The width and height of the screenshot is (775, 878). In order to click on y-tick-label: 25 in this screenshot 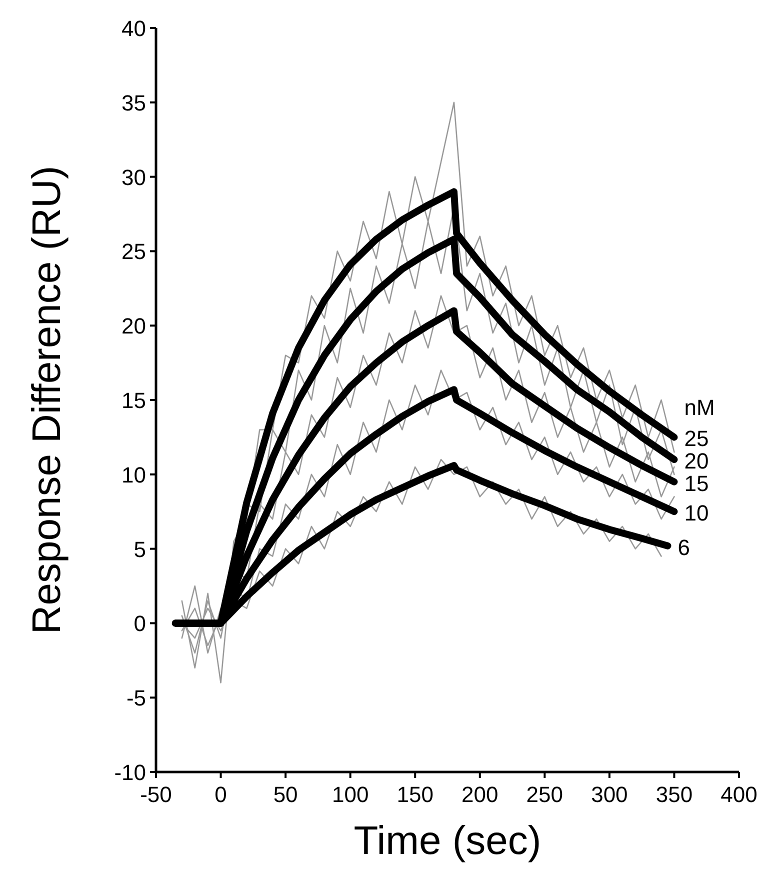, I will do `click(134, 251)`.